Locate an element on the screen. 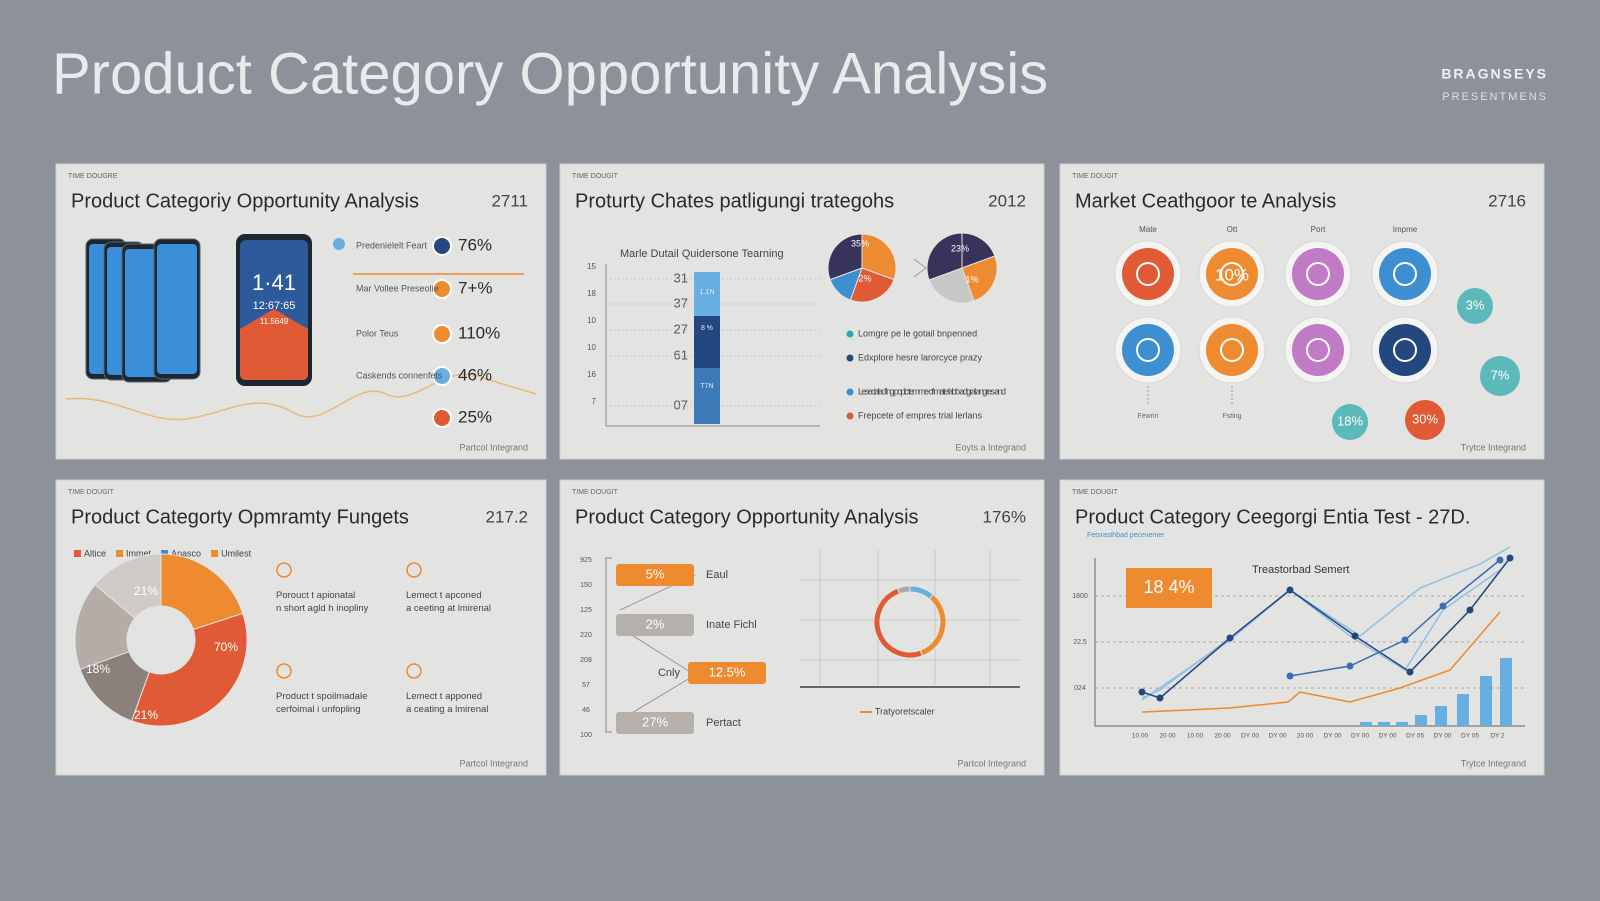 The height and width of the screenshot is (901, 1600). tag-box is located at coordinates (655, 575).